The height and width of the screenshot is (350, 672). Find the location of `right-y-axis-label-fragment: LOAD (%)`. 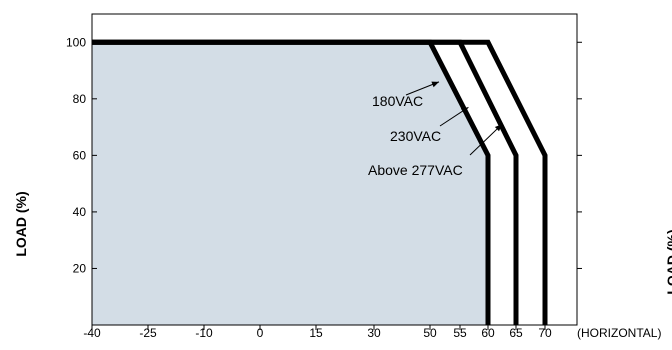

right-y-axis-label-fragment: LOAD (%) is located at coordinates (668, 261).